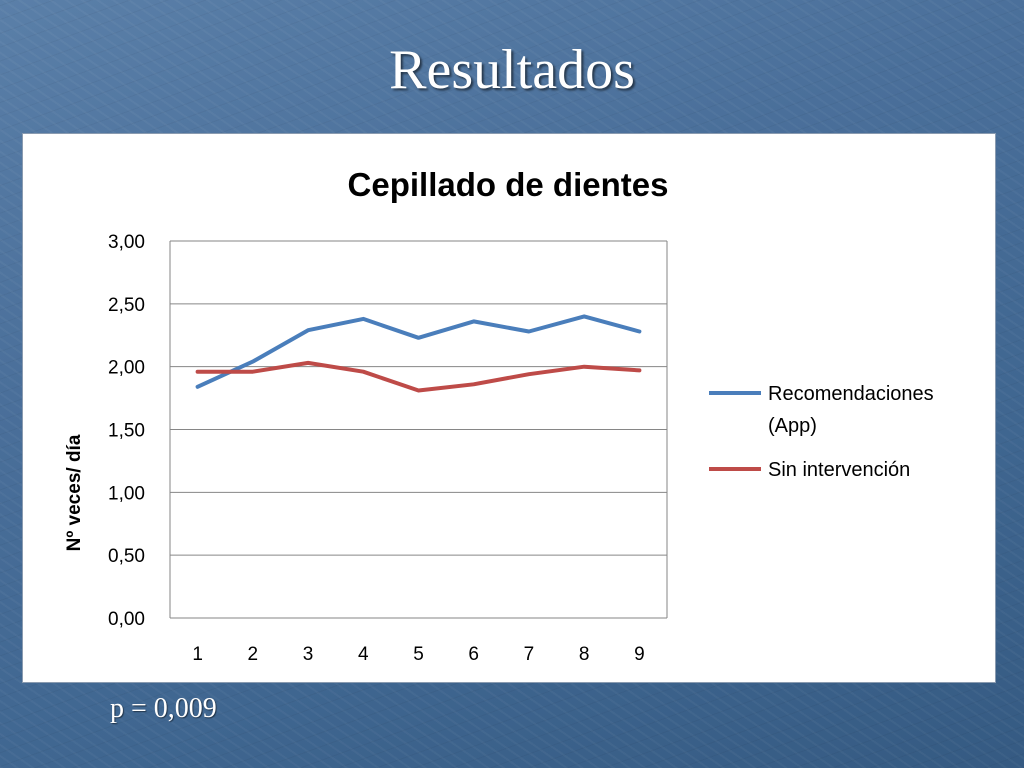  What do you see at coordinates (792, 426) in the screenshot?
I see `legend-label: (App)` at bounding box center [792, 426].